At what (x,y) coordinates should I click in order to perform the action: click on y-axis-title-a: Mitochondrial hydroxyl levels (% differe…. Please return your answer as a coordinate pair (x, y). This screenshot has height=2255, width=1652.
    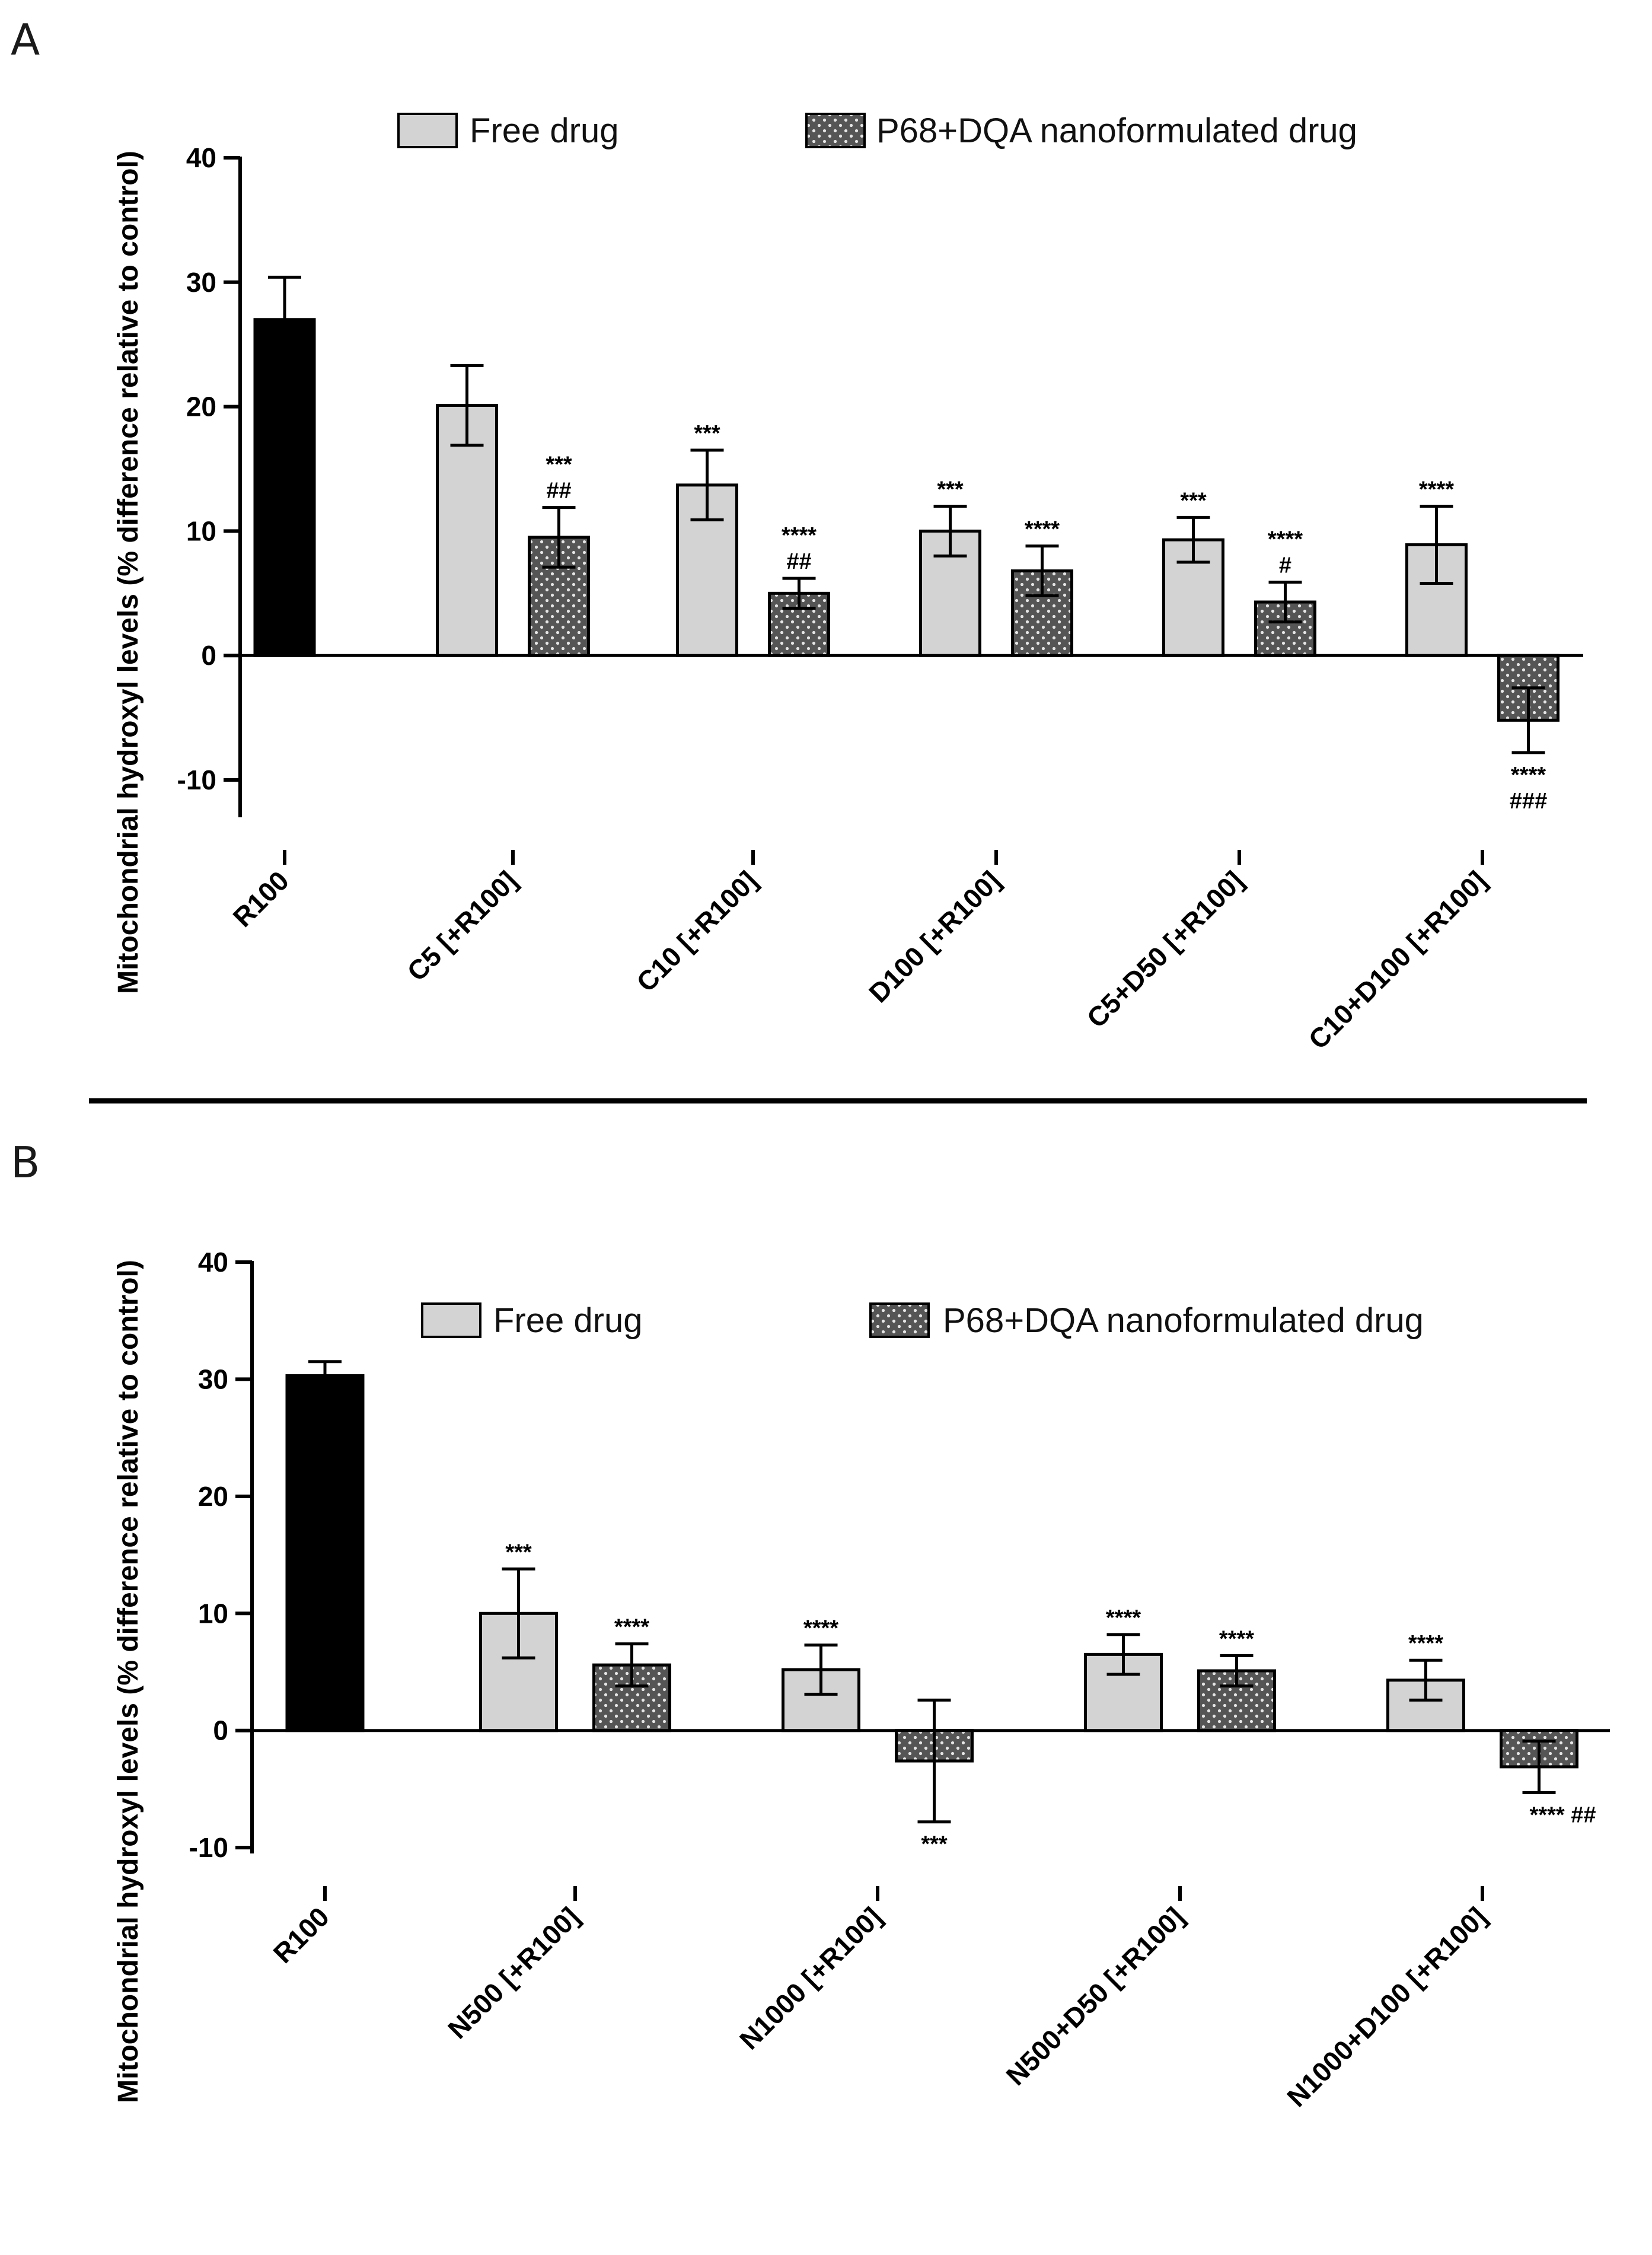
    Looking at the image, I should click on (128, 572).